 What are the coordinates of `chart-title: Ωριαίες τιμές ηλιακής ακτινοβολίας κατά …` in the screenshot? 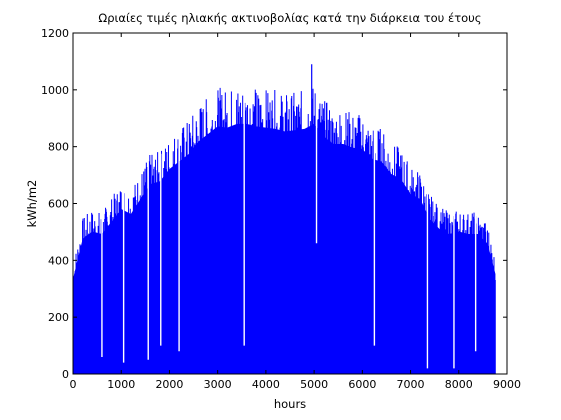 It's located at (289, 18).